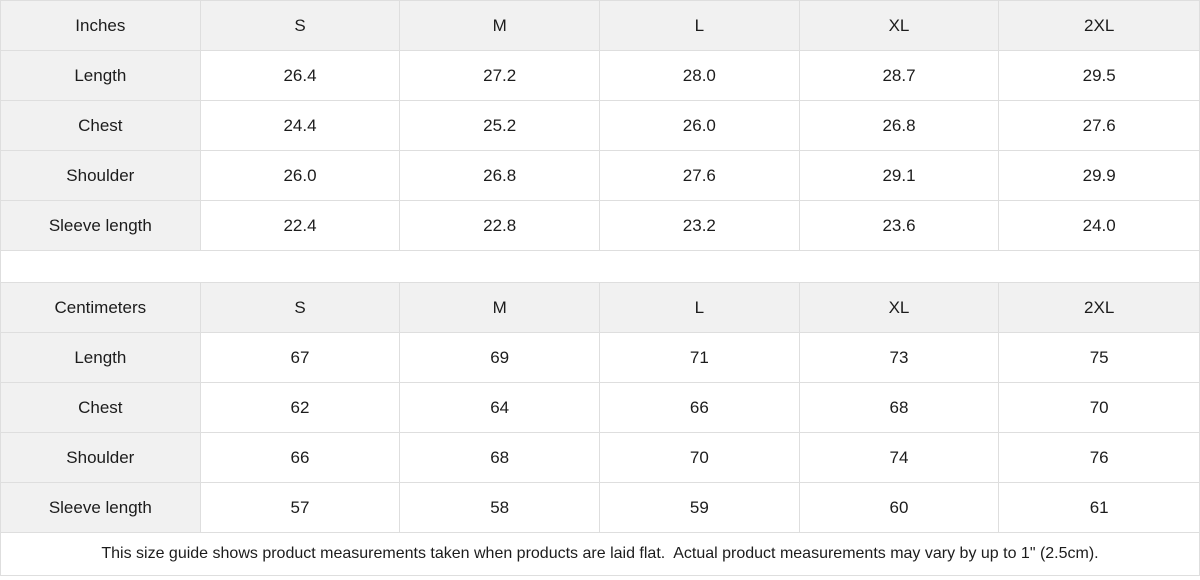 Image resolution: width=1200 pixels, height=580 pixels. What do you see at coordinates (899, 226) in the screenshot?
I see `value-cell: 23.6` at bounding box center [899, 226].